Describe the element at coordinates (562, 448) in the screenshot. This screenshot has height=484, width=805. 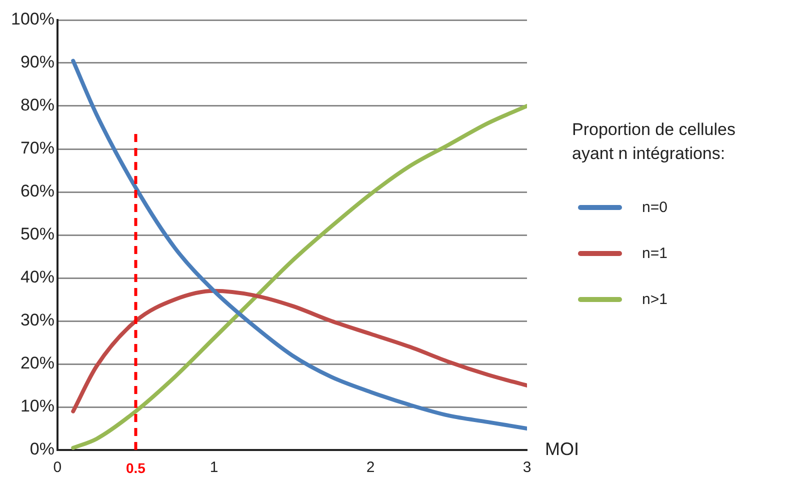
I see `x-axis-title: MOI` at that location.